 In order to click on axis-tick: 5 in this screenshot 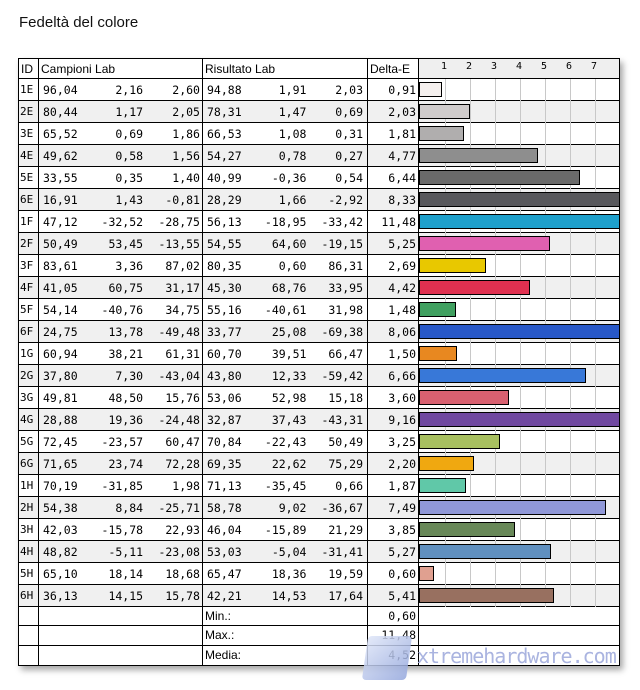, I will do `click(544, 66)`.